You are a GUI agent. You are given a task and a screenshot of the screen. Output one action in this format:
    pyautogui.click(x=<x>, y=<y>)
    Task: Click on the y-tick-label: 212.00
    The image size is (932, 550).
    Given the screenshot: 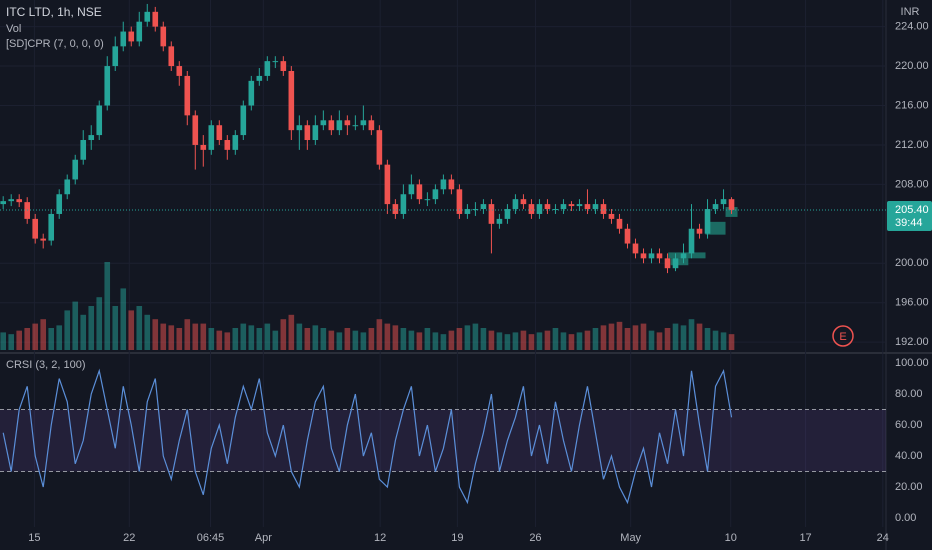 What is the action you would take?
    pyautogui.click(x=912, y=145)
    